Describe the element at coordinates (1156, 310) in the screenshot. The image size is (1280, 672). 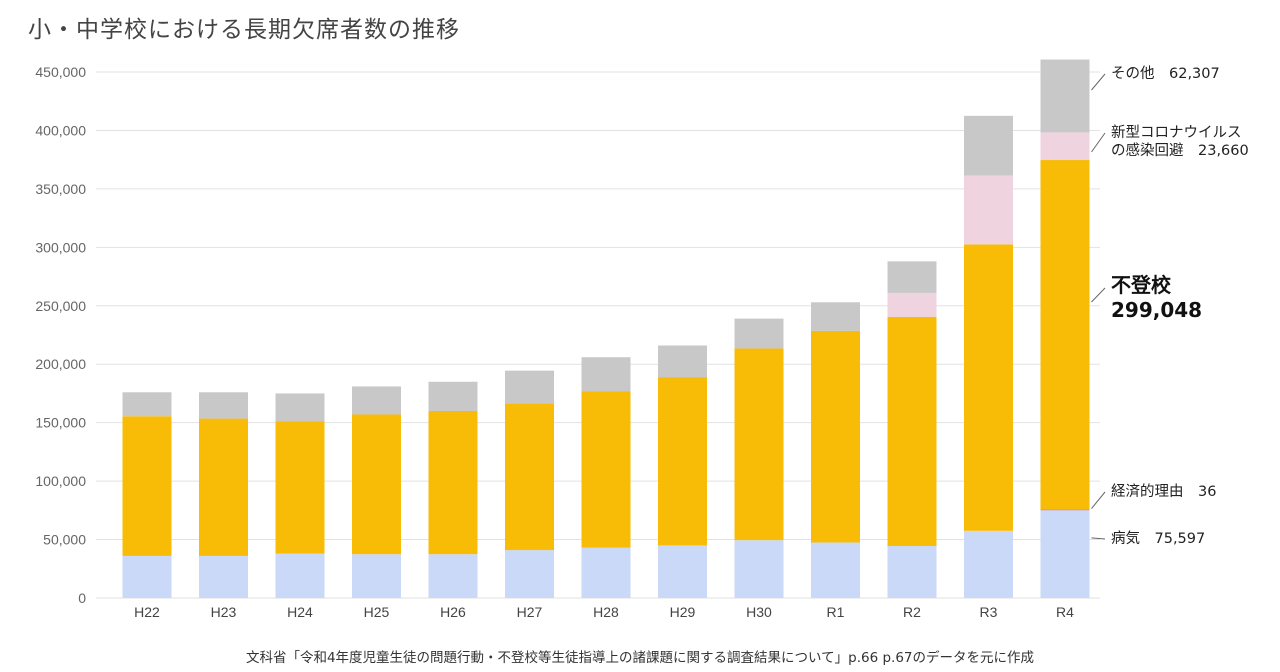
I see `annotation-label-futoko: 299,048` at that location.